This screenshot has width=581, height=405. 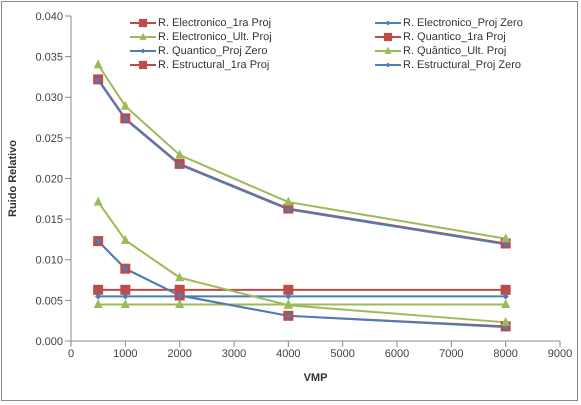 What do you see at coordinates (505, 354) in the screenshot?
I see `x-tick-label: 8000` at bounding box center [505, 354].